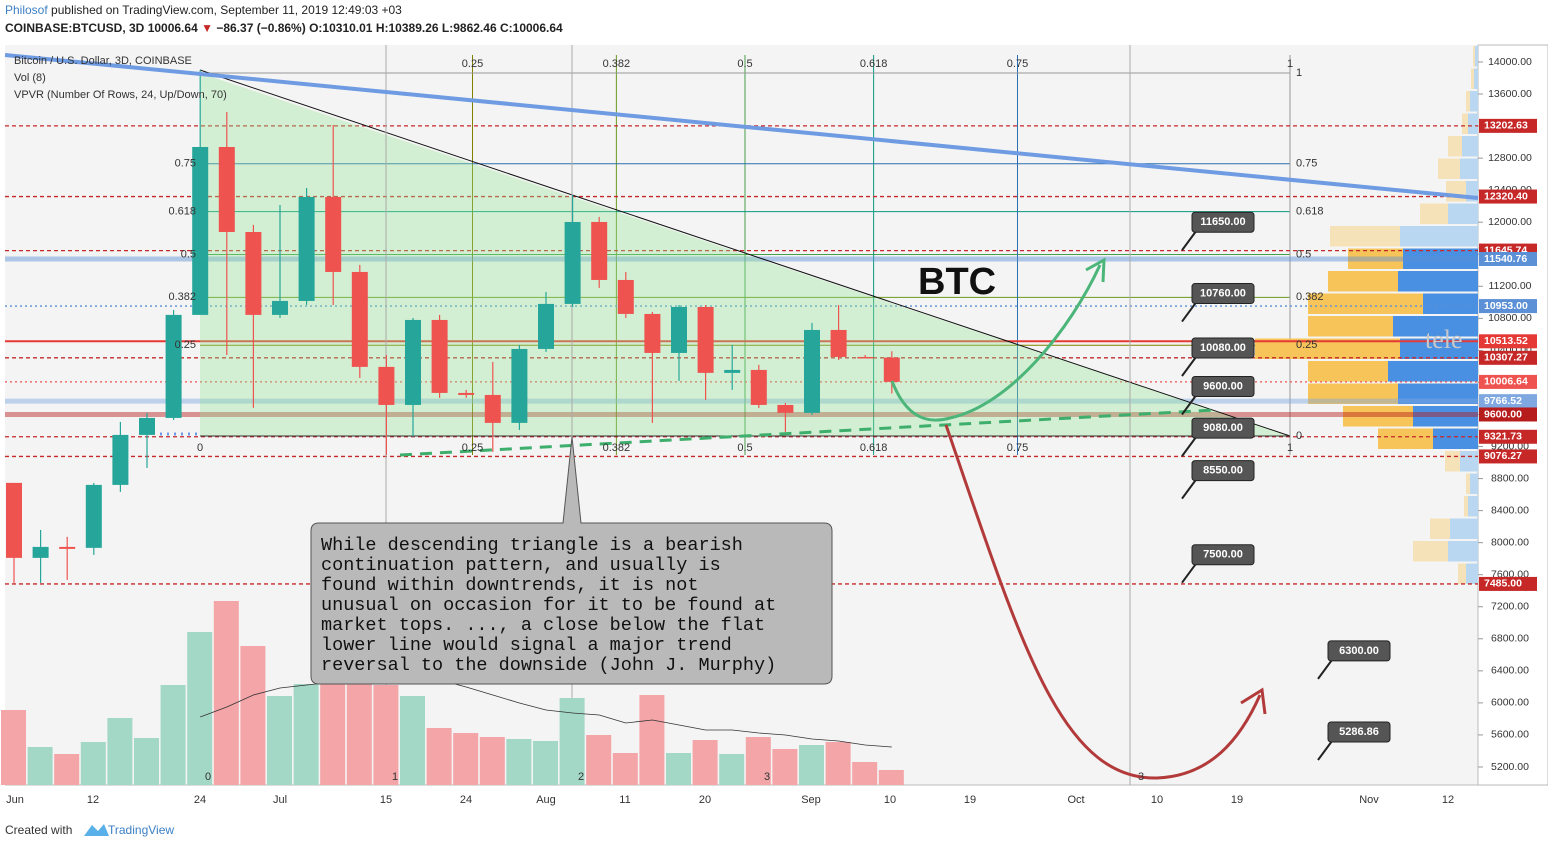 This screenshot has height=849, width=1548. What do you see at coordinates (1505, 250) in the screenshot?
I see `level-tag-label: 11645.74` at bounding box center [1505, 250].